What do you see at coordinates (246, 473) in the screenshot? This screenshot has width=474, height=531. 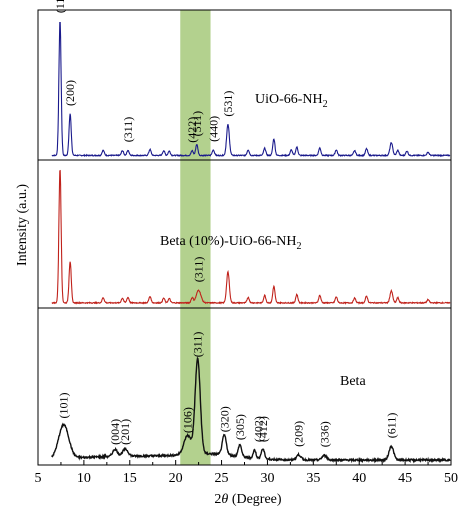 I see `x-axis-ticks: 5 10 15 20 25 30 35 40 45 50` at bounding box center [246, 473].